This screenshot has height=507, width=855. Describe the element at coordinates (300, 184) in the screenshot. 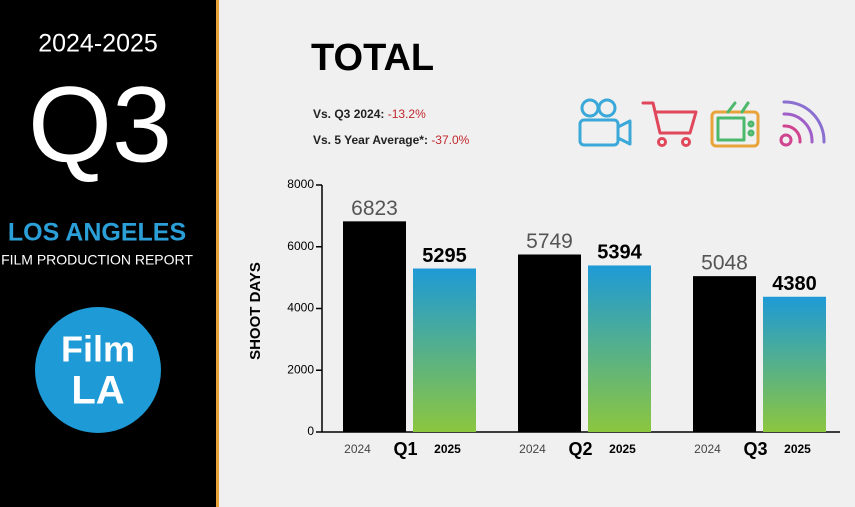

I see `y-tick-label: 8000` at that location.